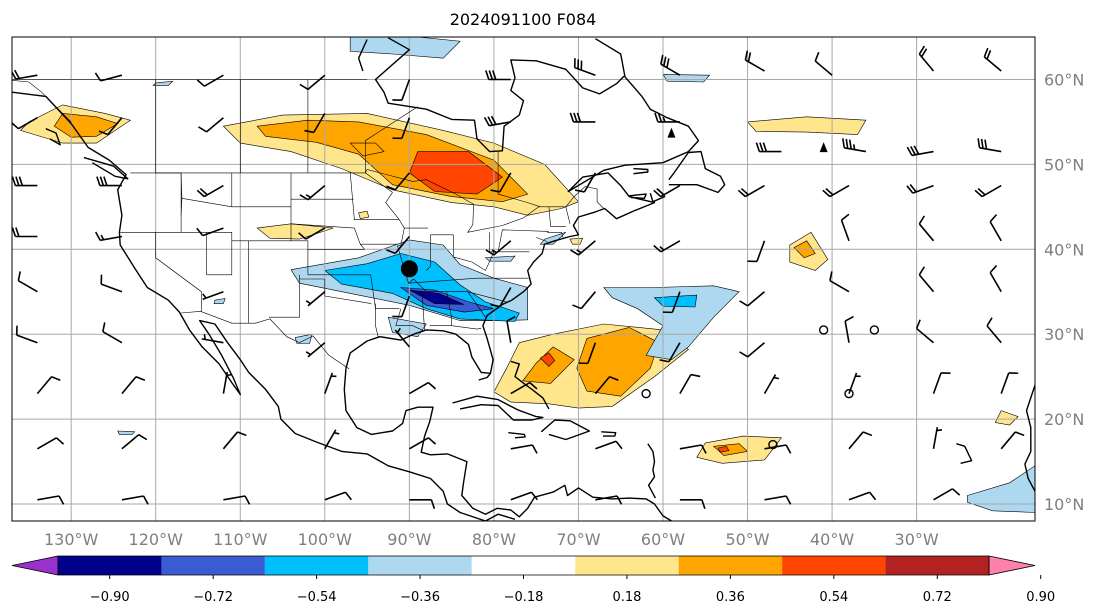  What do you see at coordinates (325, 539) in the screenshot?
I see `longitude-tick-label: 100°W` at bounding box center [325, 539].